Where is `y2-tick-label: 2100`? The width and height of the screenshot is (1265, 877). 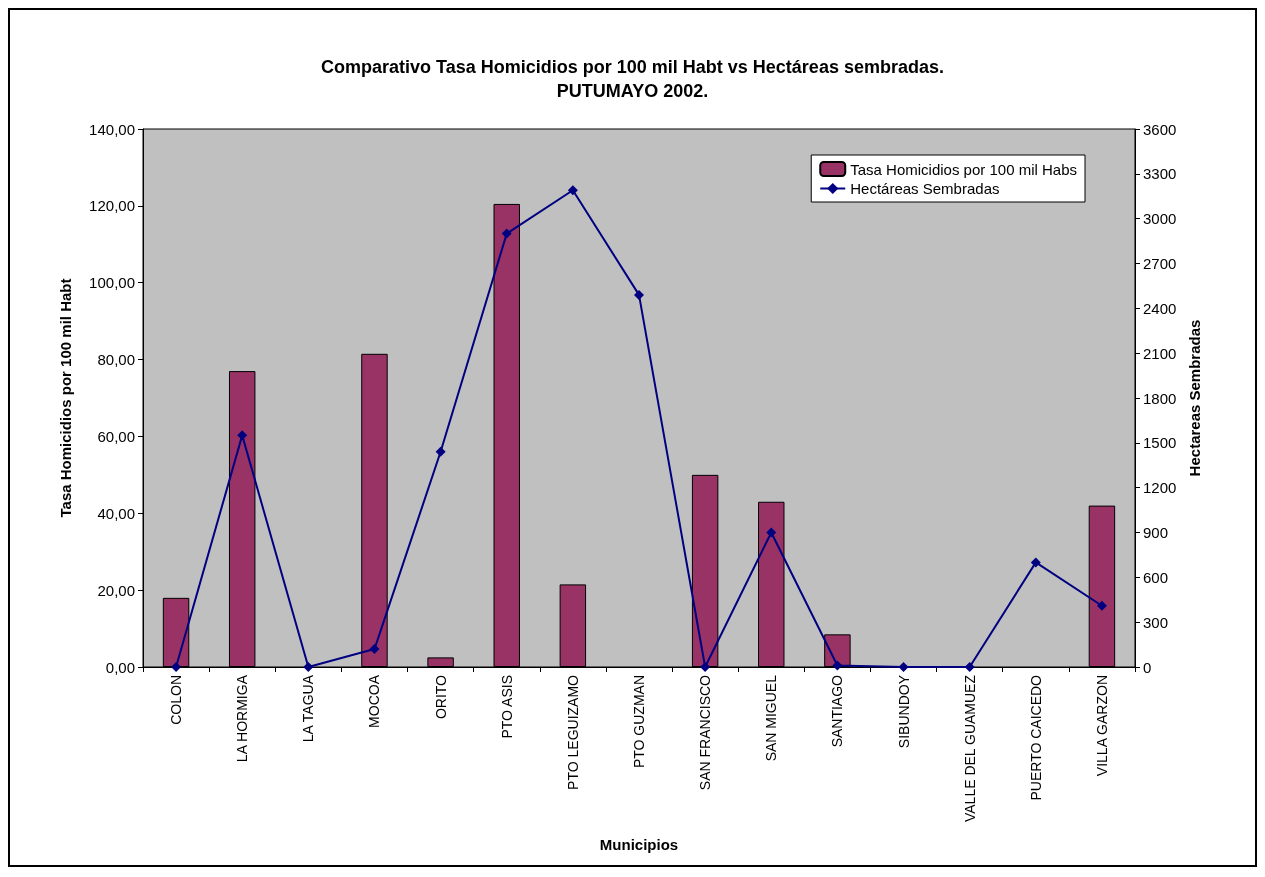
y2-tick-label: 2100 is located at coordinates (1160, 353).